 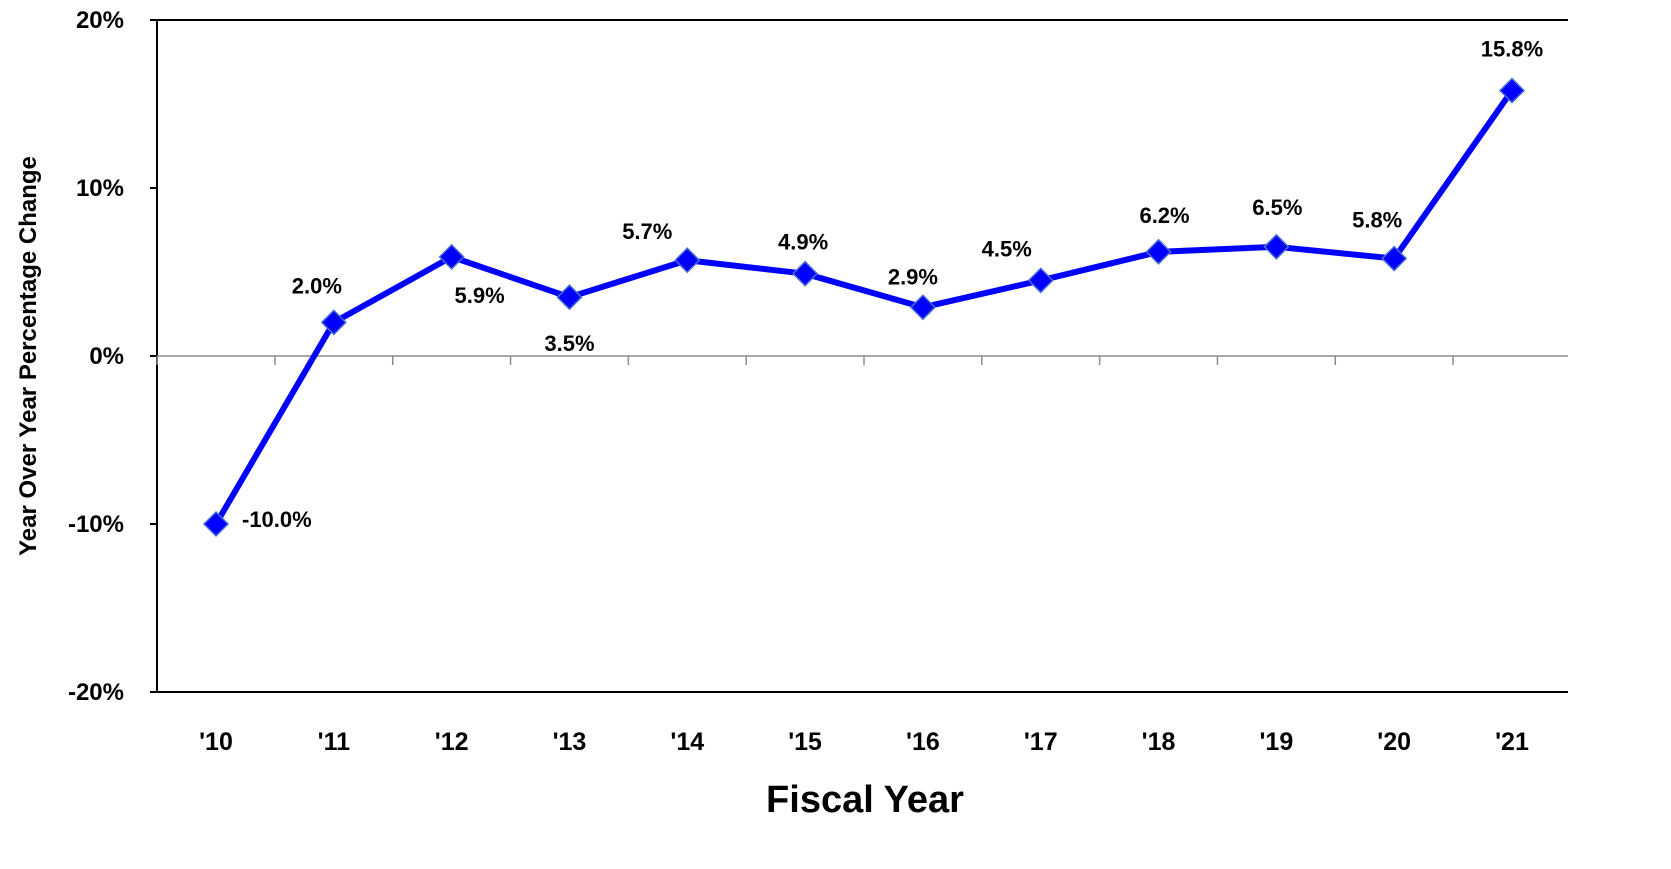 What do you see at coordinates (1164, 215) in the screenshot?
I see `data-label: 6.2%` at bounding box center [1164, 215].